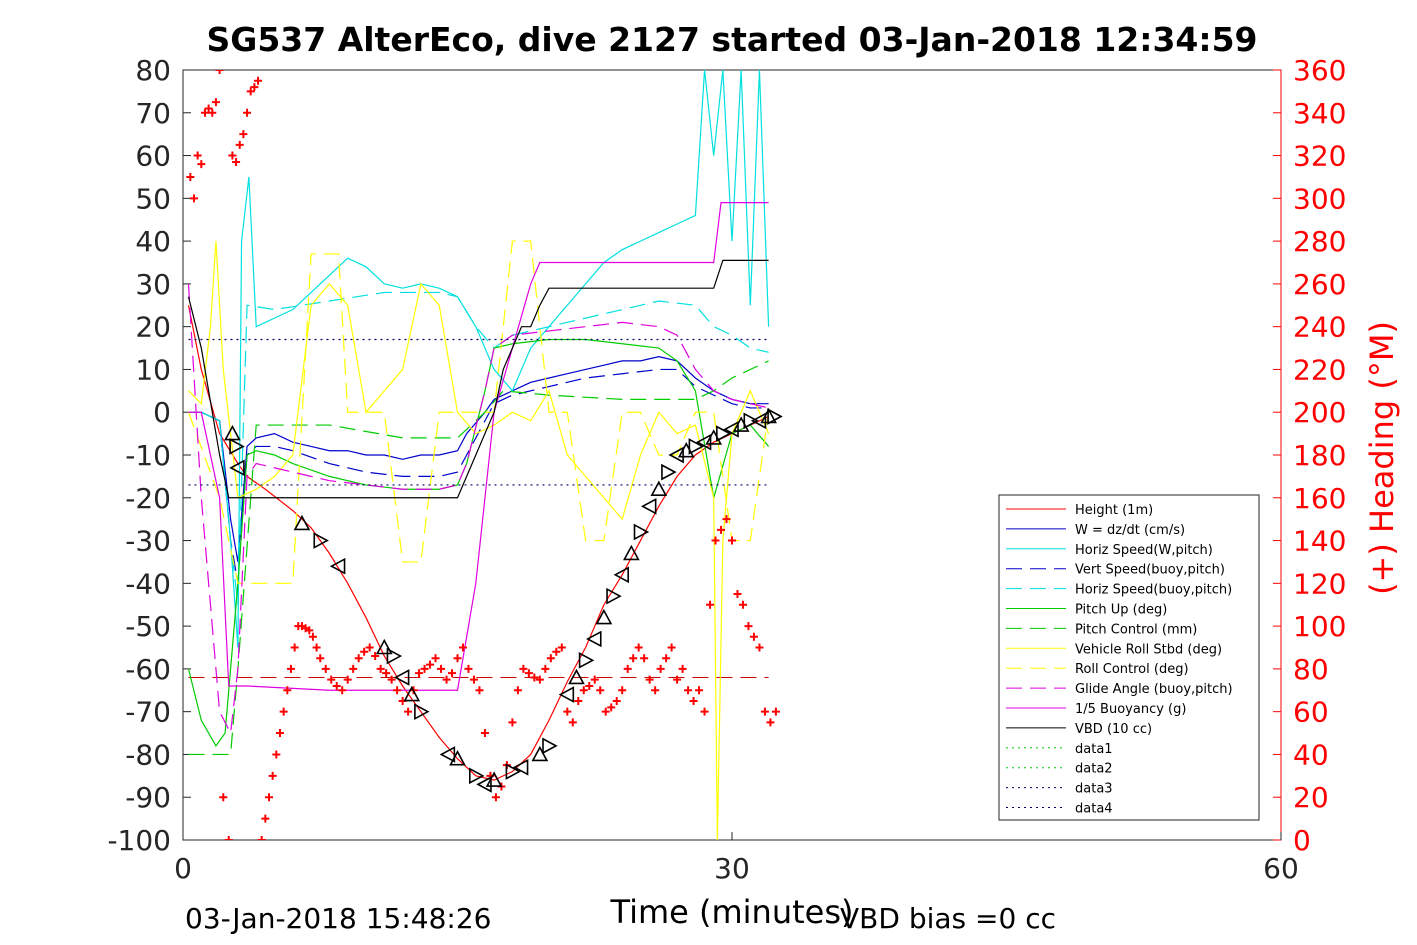 This screenshot has height=945, width=1417. What do you see at coordinates (1113, 729) in the screenshot?
I see `legend-label: VBD (10 cc)` at bounding box center [1113, 729].